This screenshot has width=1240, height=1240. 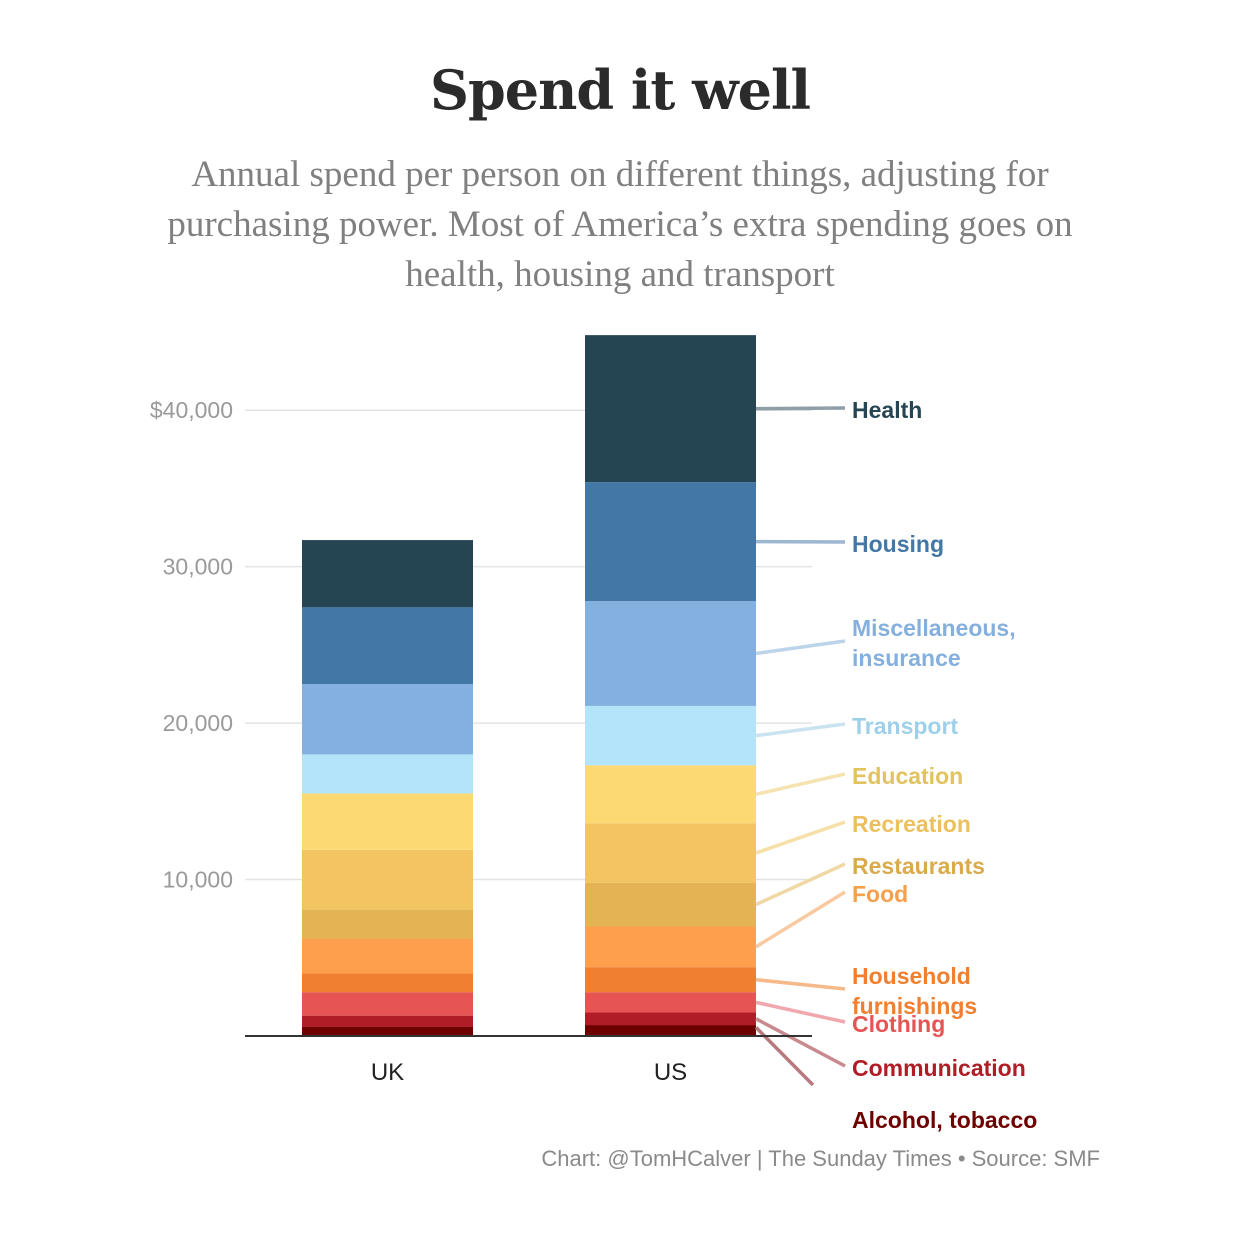 What do you see at coordinates (387, 774) in the screenshot?
I see `bar-segment-uk-transport` at bounding box center [387, 774].